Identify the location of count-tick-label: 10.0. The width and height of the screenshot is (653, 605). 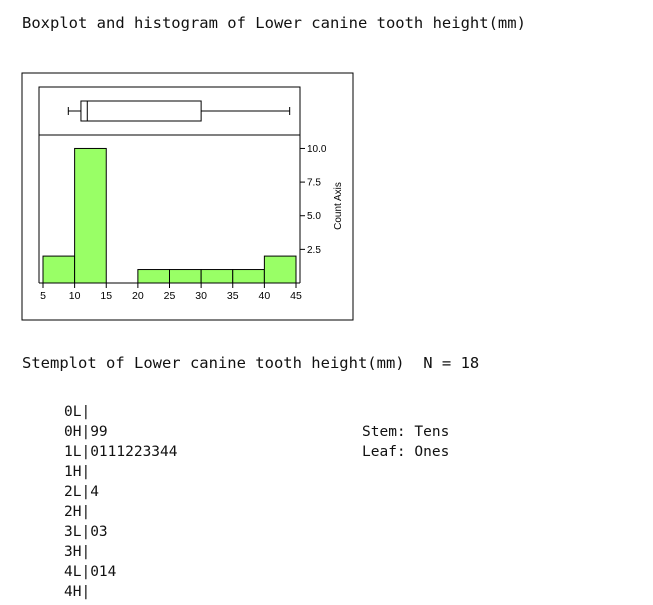
(317, 149).